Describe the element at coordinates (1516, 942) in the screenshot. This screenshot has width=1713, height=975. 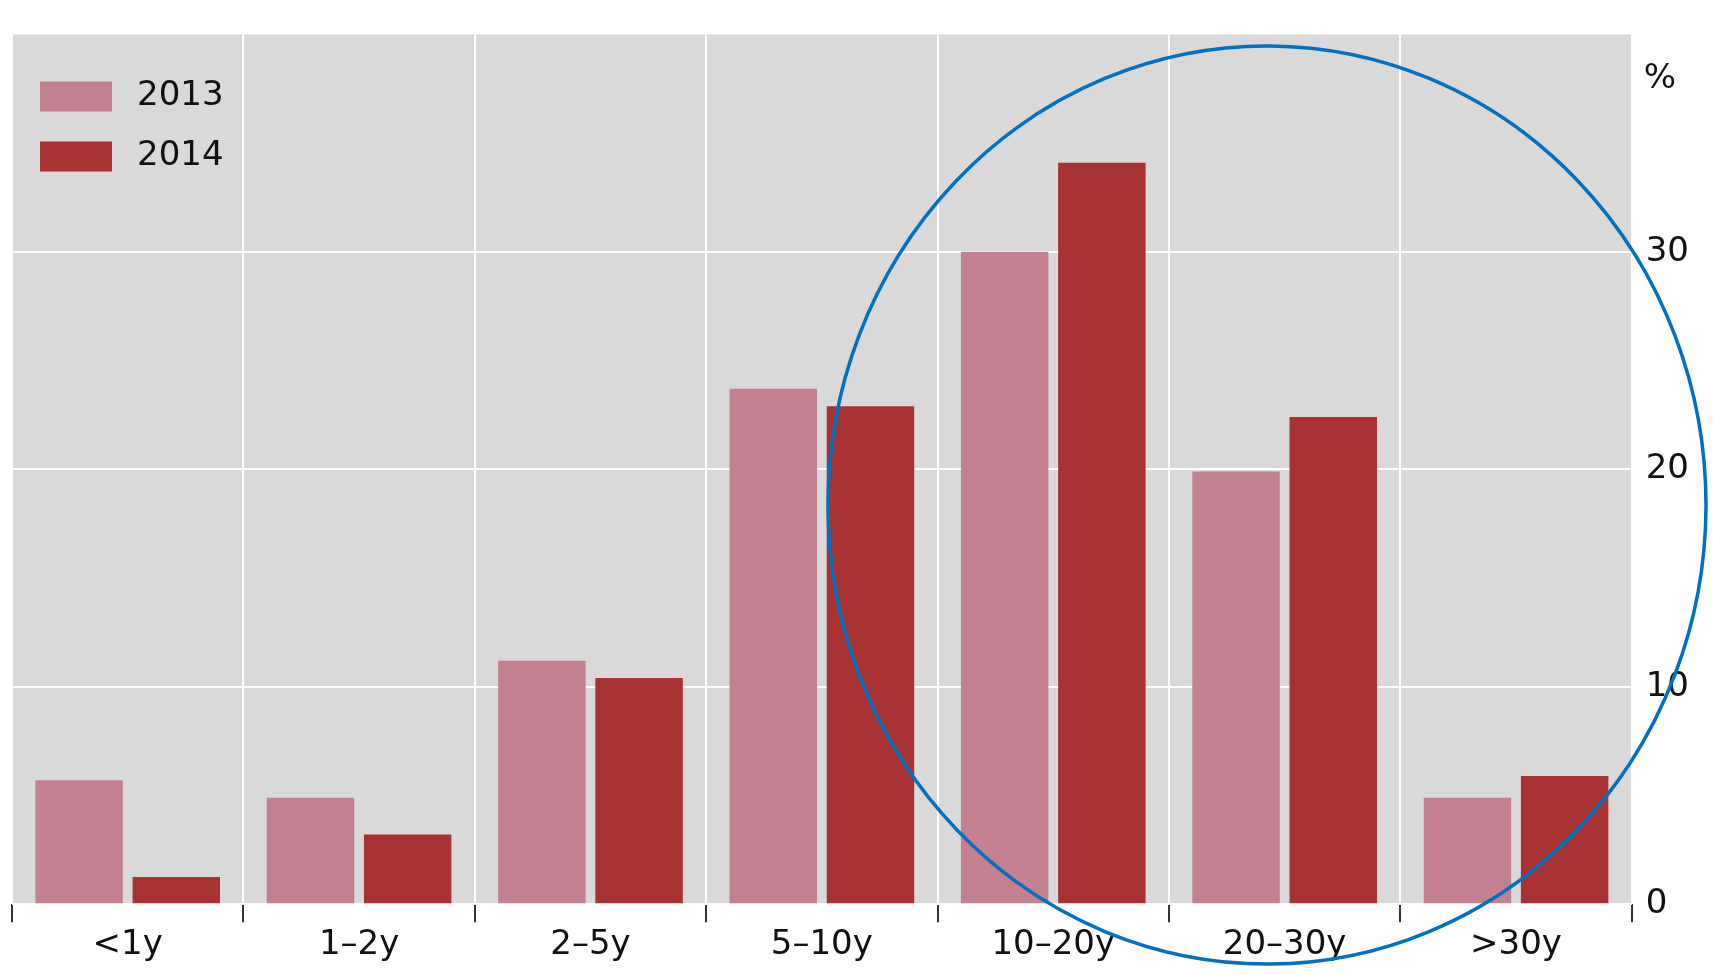
I see `x-tick-label: >30y` at that location.